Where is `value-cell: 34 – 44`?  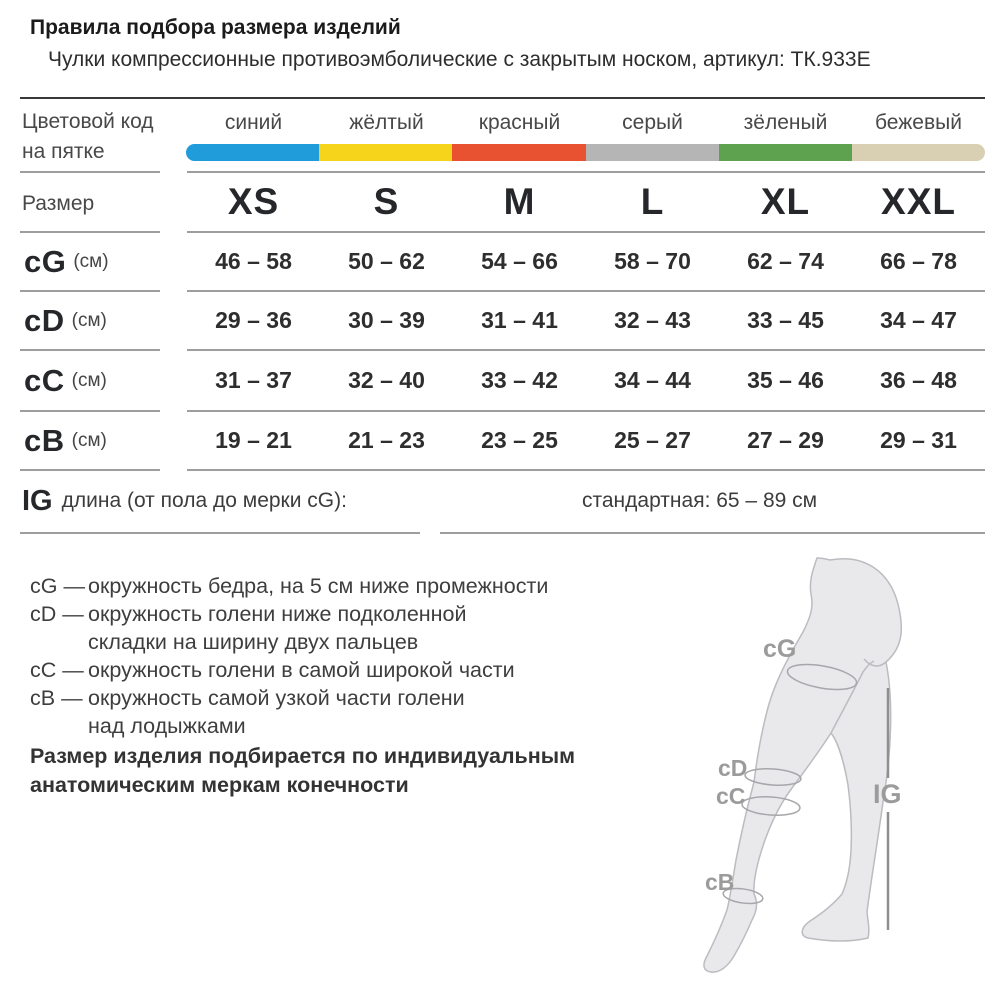
value-cell: 34 – 44 is located at coordinates (652, 380).